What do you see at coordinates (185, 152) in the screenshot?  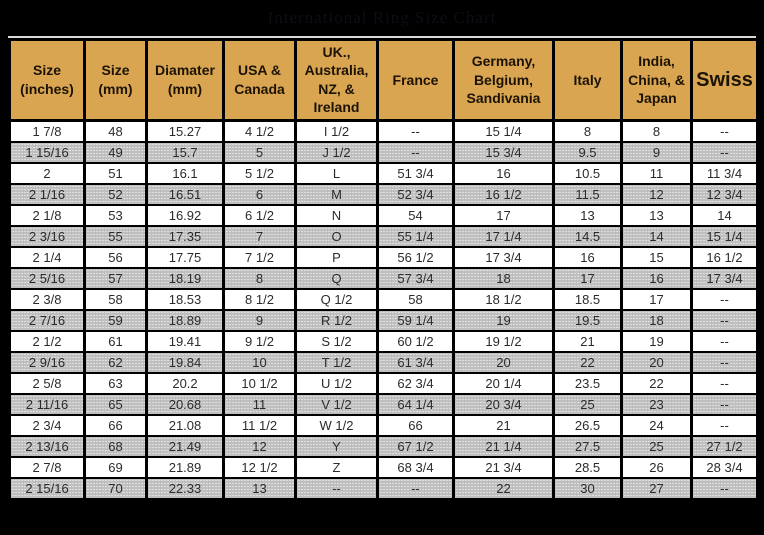 I see `table-cell: 15.7` at bounding box center [185, 152].